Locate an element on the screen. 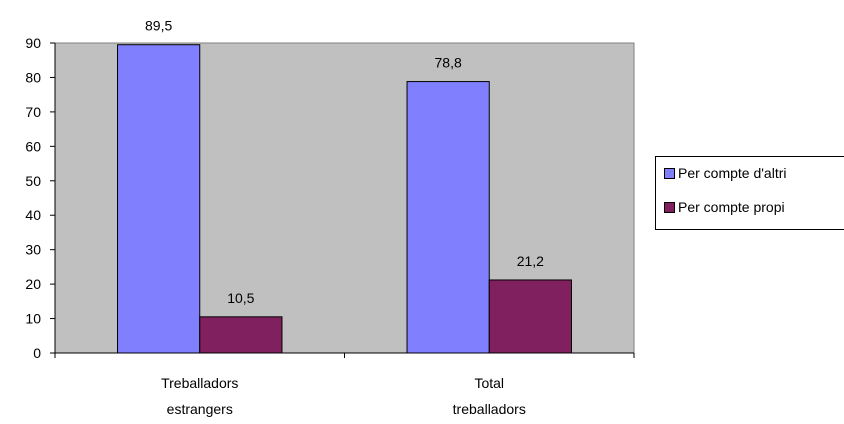 This screenshot has height=424, width=844. y-tick-label: 20 is located at coordinates (33, 284).